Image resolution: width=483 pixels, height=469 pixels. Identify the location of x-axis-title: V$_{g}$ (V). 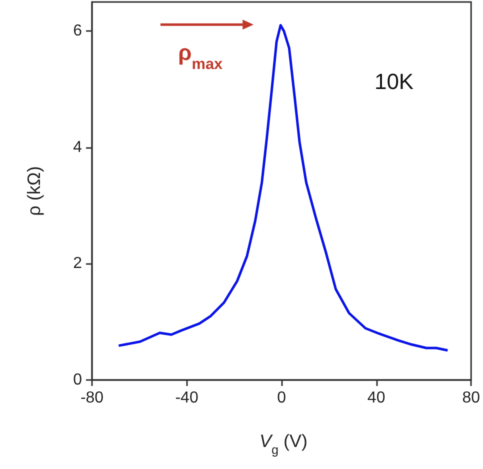
(283, 444).